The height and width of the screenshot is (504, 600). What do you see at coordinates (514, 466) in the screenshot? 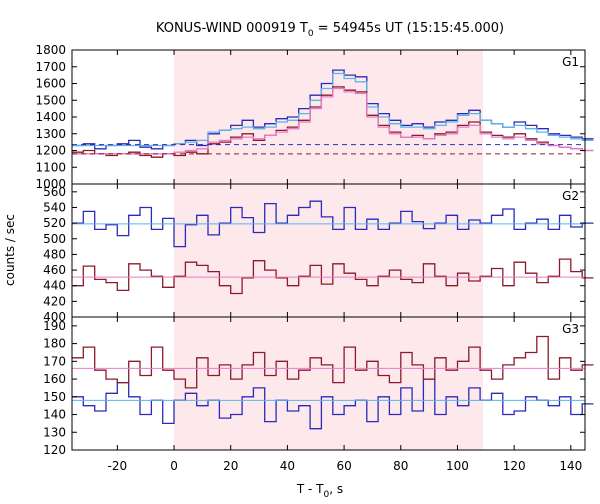
I see `x-tick-label: 120` at bounding box center [514, 466].